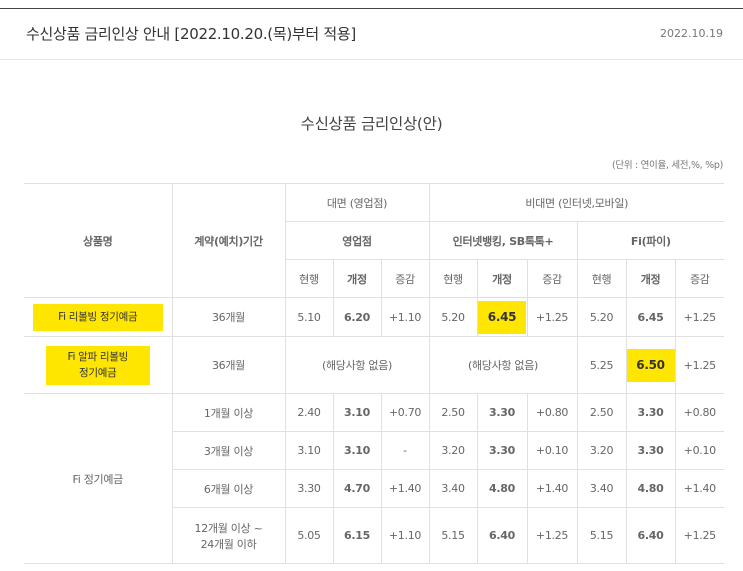 The image size is (743, 571). I want to click on product-cell: Fi 리볼빙 정기예금, so click(98, 317).